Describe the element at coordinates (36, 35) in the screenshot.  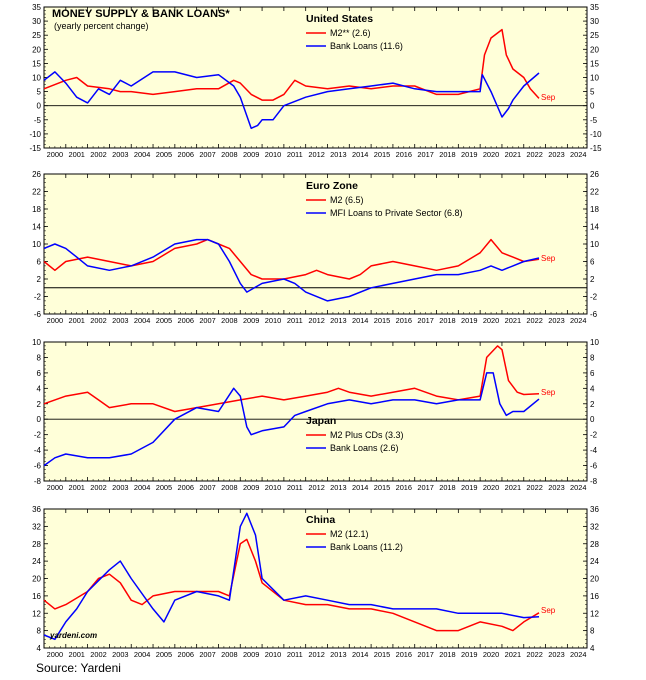
I see `y-tick-label-left: 25` at that location.